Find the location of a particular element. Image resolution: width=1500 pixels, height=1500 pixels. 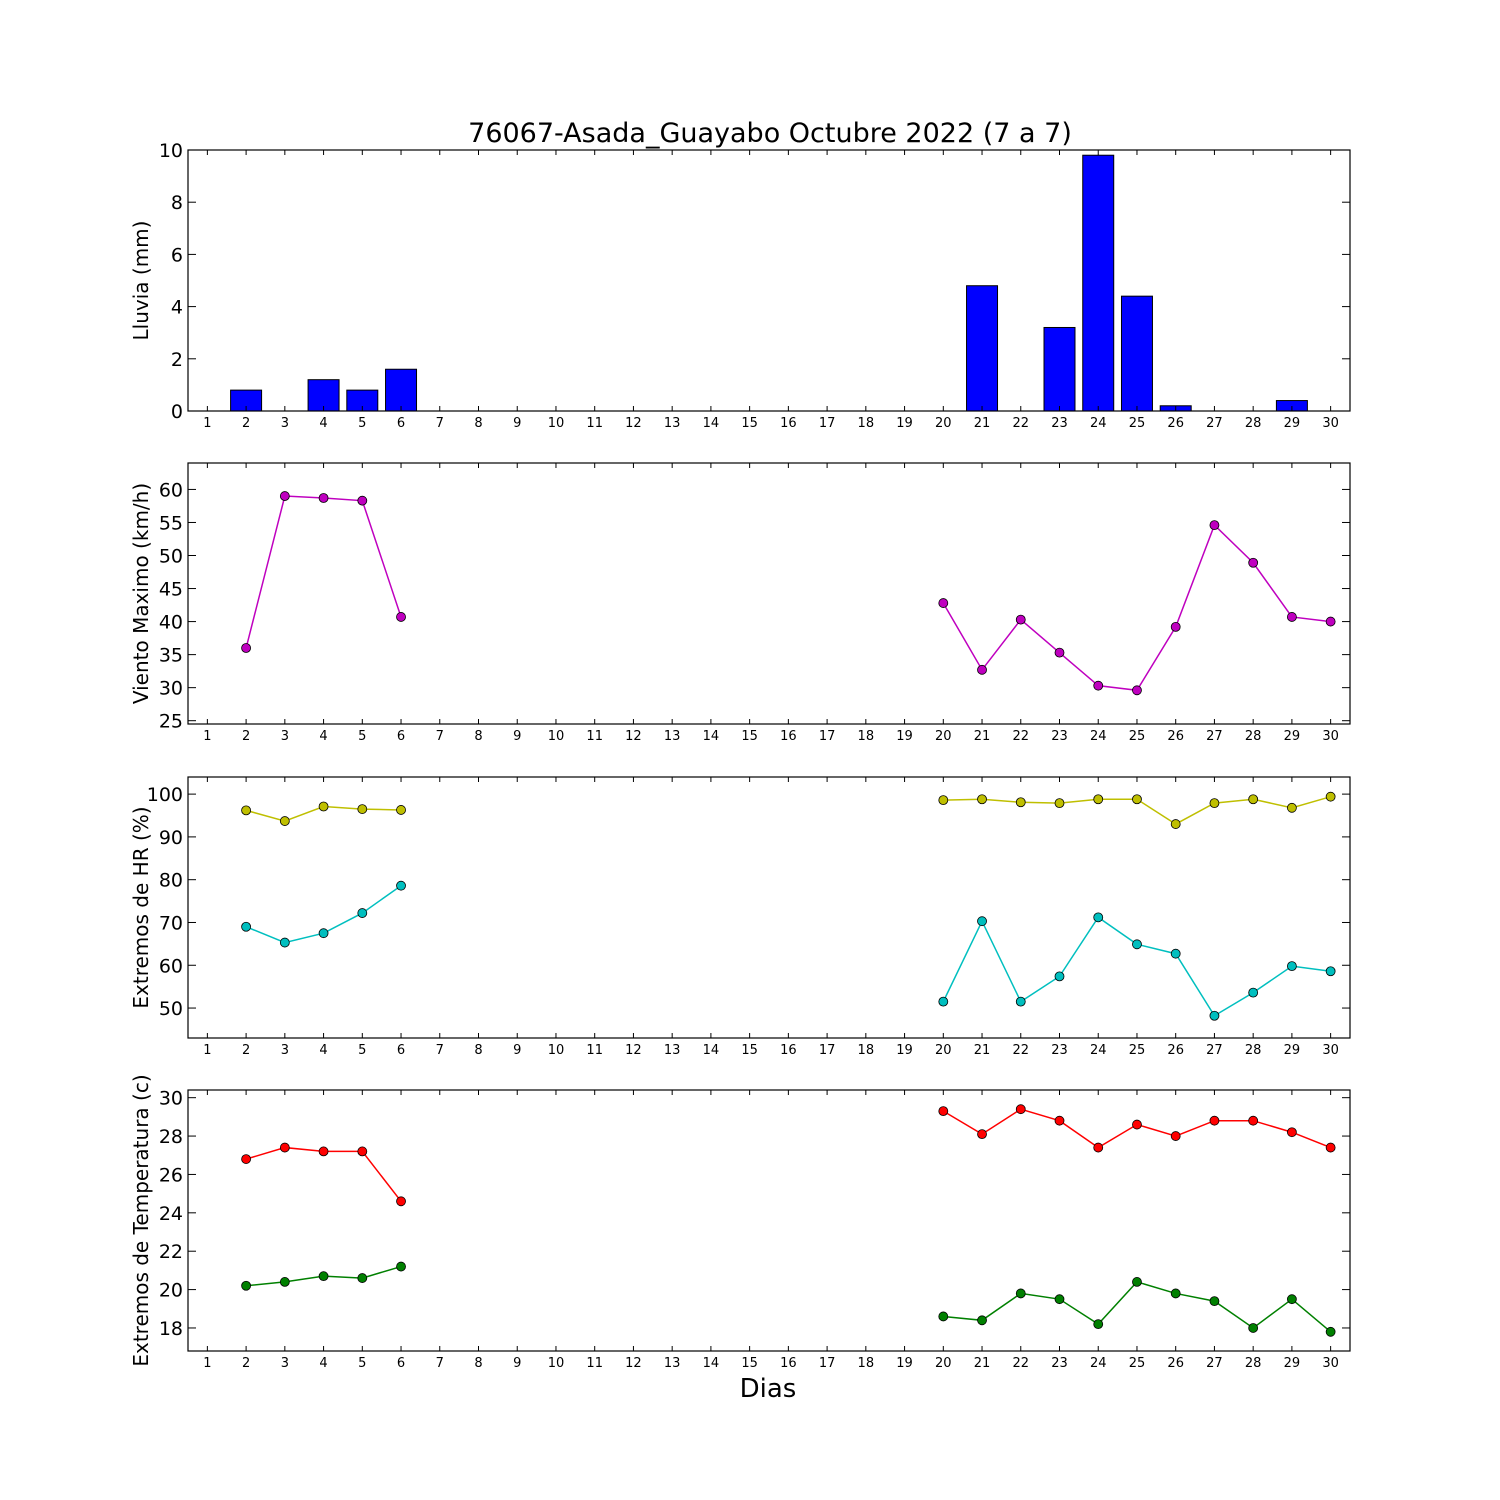

x-tick-label-22: 22 is located at coordinates (1020, 1363).